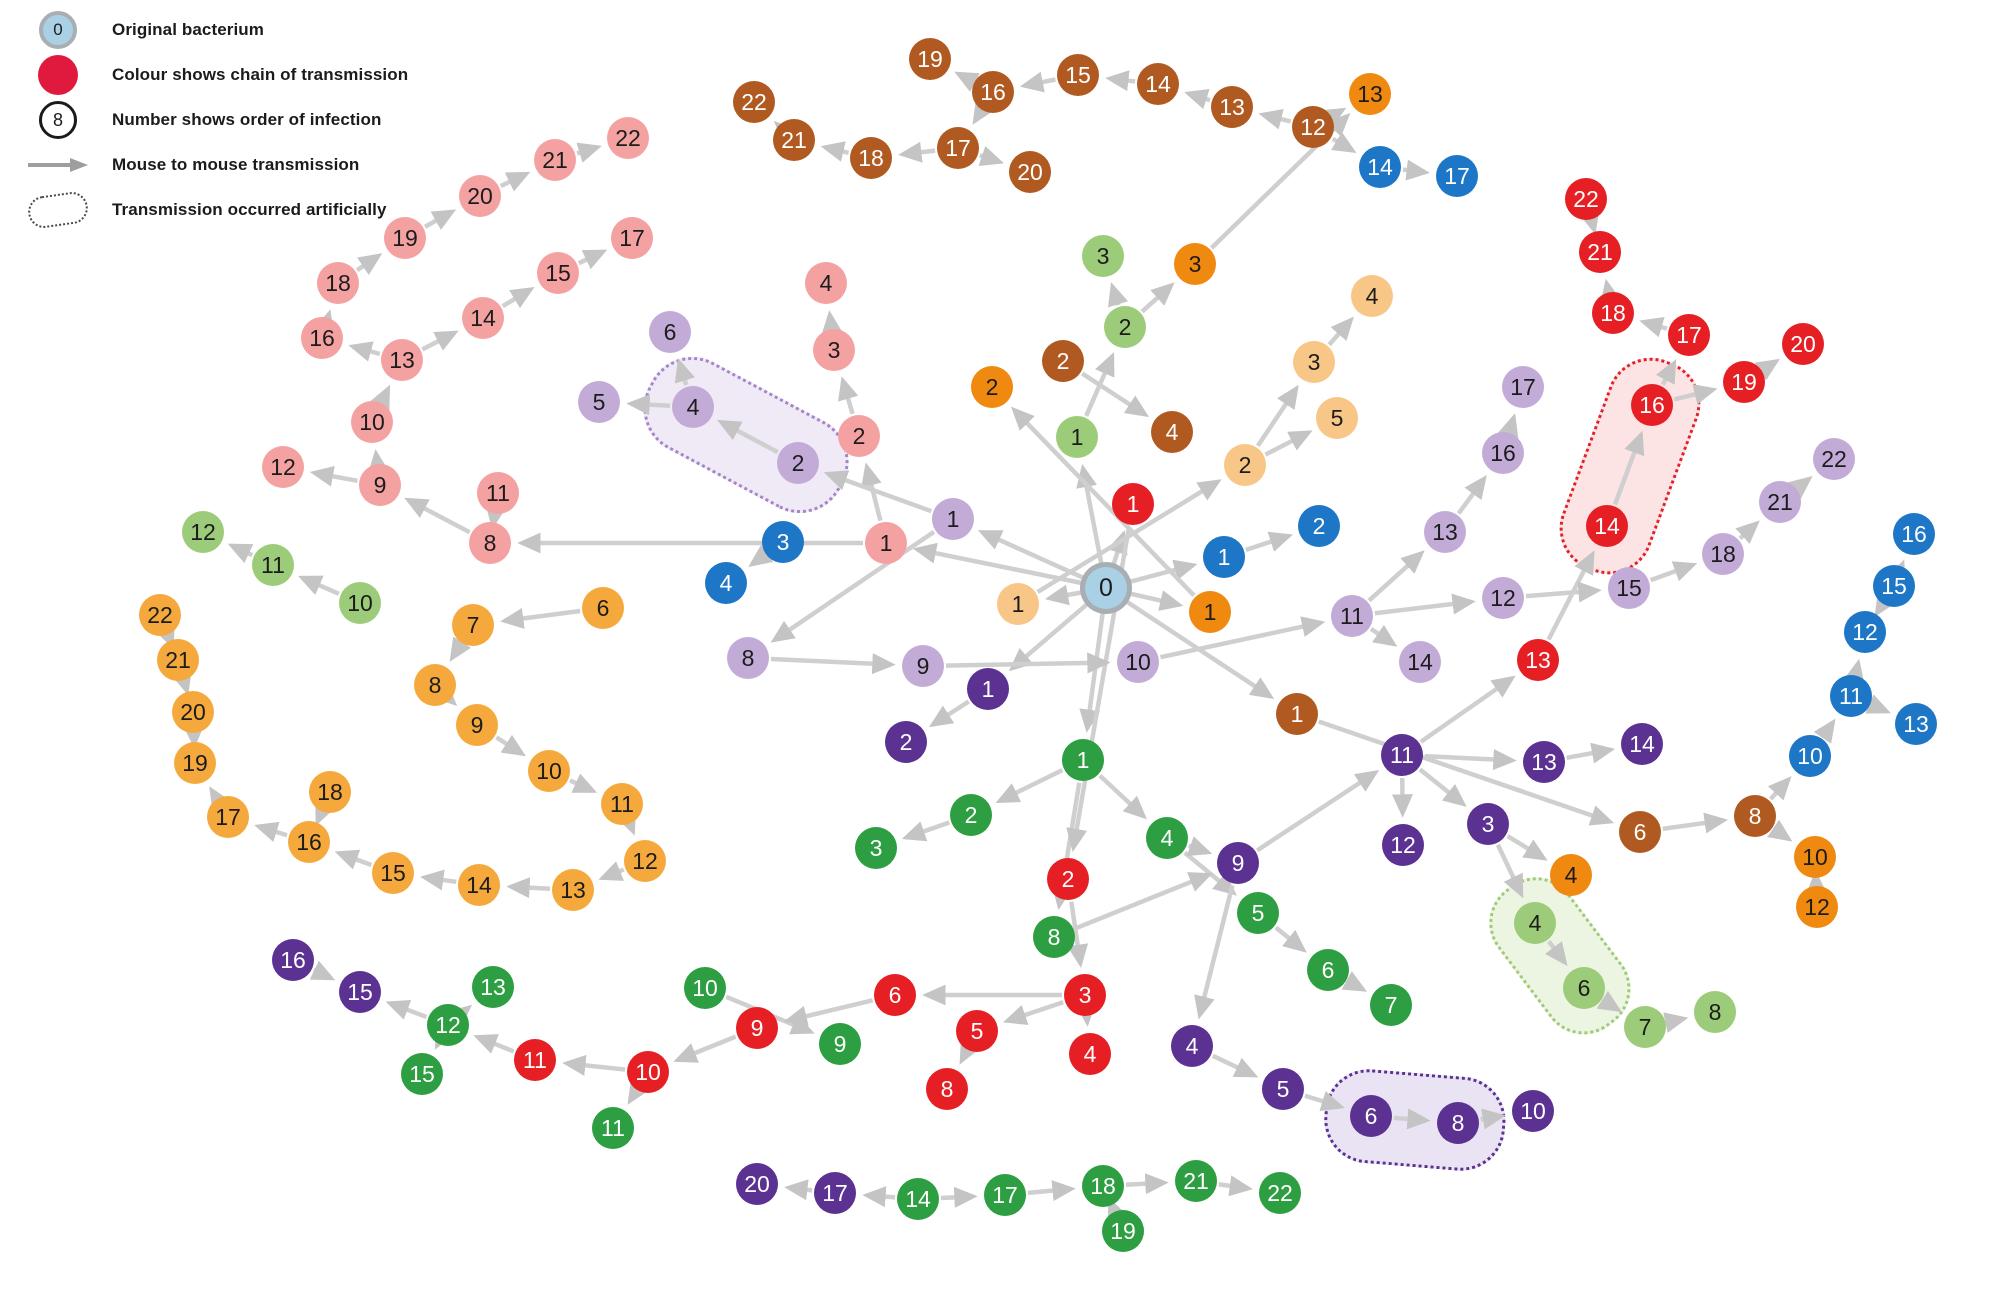 This screenshot has width=2000, height=1289. I want to click on legend-label: Colour shows chain of transmission, so click(260, 74).